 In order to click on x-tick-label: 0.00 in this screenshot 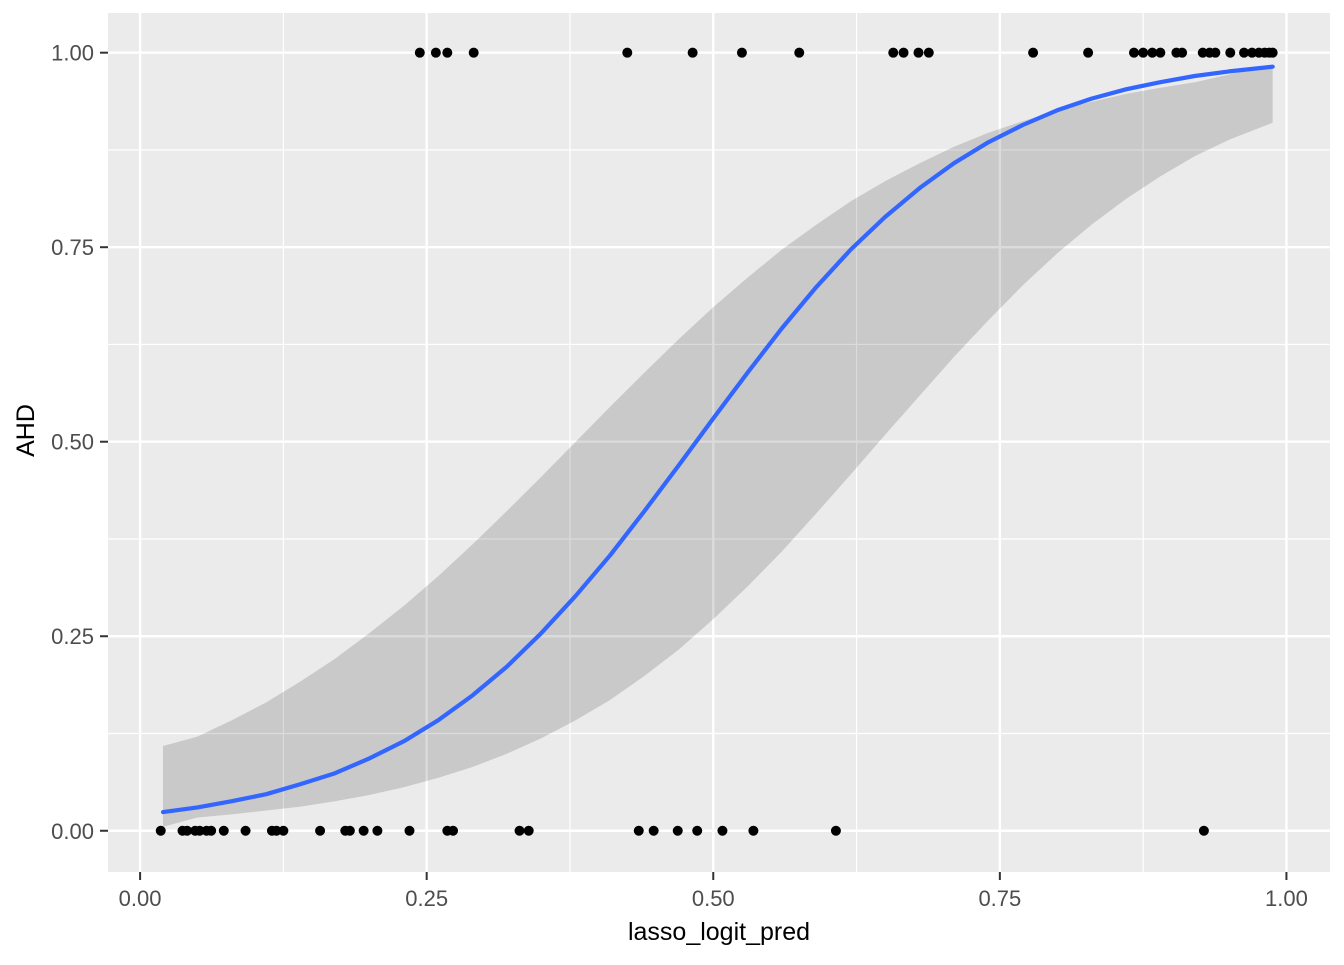, I will do `click(140, 898)`.